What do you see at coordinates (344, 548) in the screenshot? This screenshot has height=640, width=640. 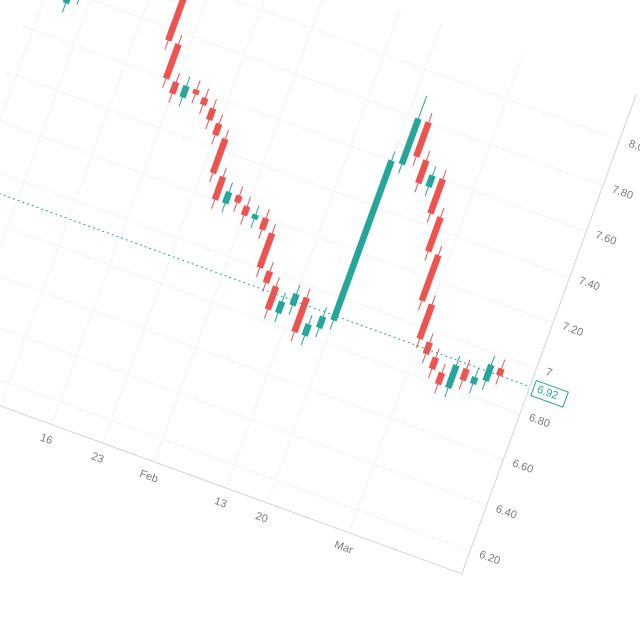 I see `x-tick-label: Mar` at bounding box center [344, 548].